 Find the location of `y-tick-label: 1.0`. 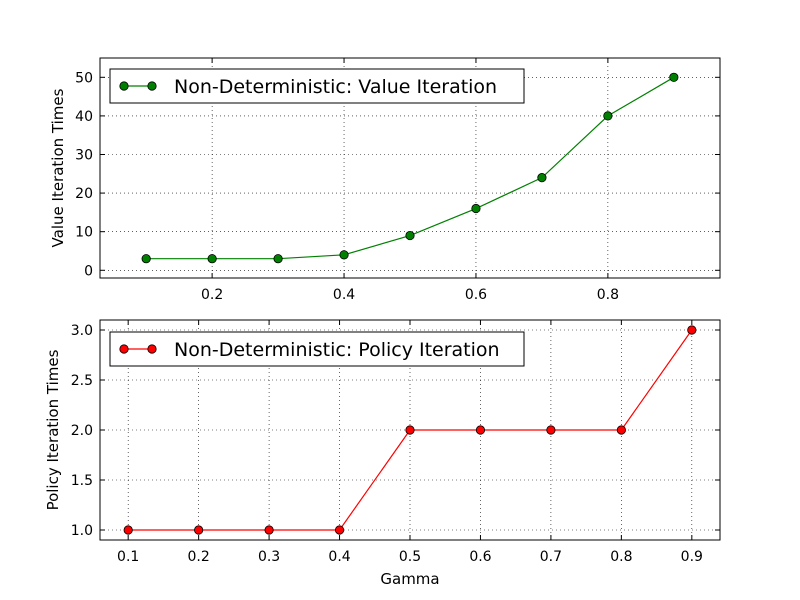

y-tick-label: 1.0 is located at coordinates (82, 531).